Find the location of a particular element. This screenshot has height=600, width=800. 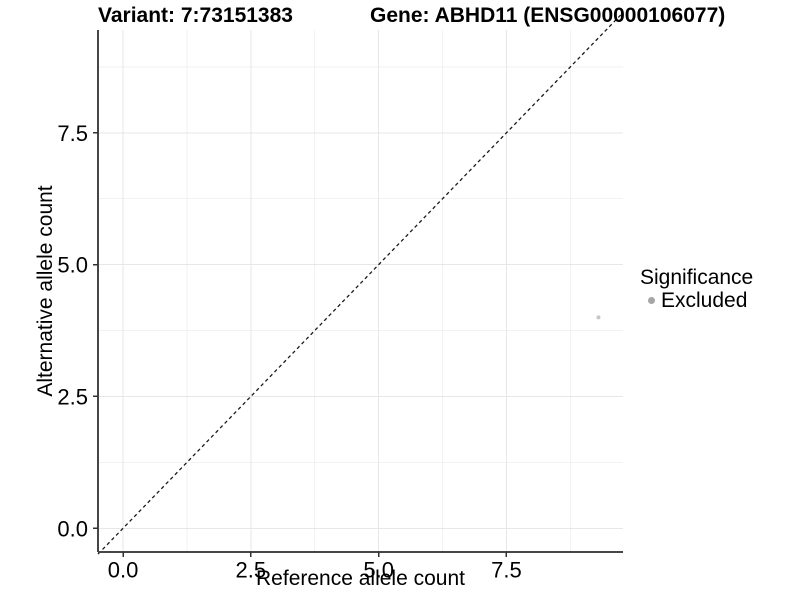

plot-title-variant: Variant: 7:73151383 is located at coordinates (195, 15).